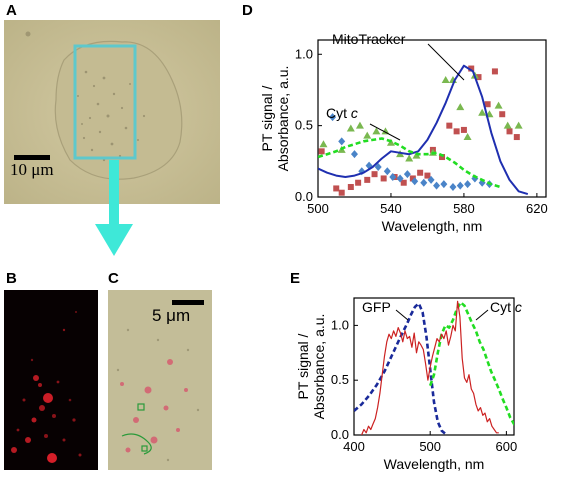 This screenshot has height=494, width=561. What do you see at coordinates (247, 10) in the screenshot?
I see `panel-letter-d: D` at bounding box center [247, 10].